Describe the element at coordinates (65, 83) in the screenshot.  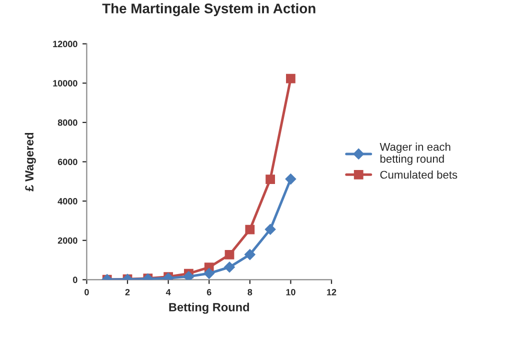
I see `y-tick-label: 10000` at that location.